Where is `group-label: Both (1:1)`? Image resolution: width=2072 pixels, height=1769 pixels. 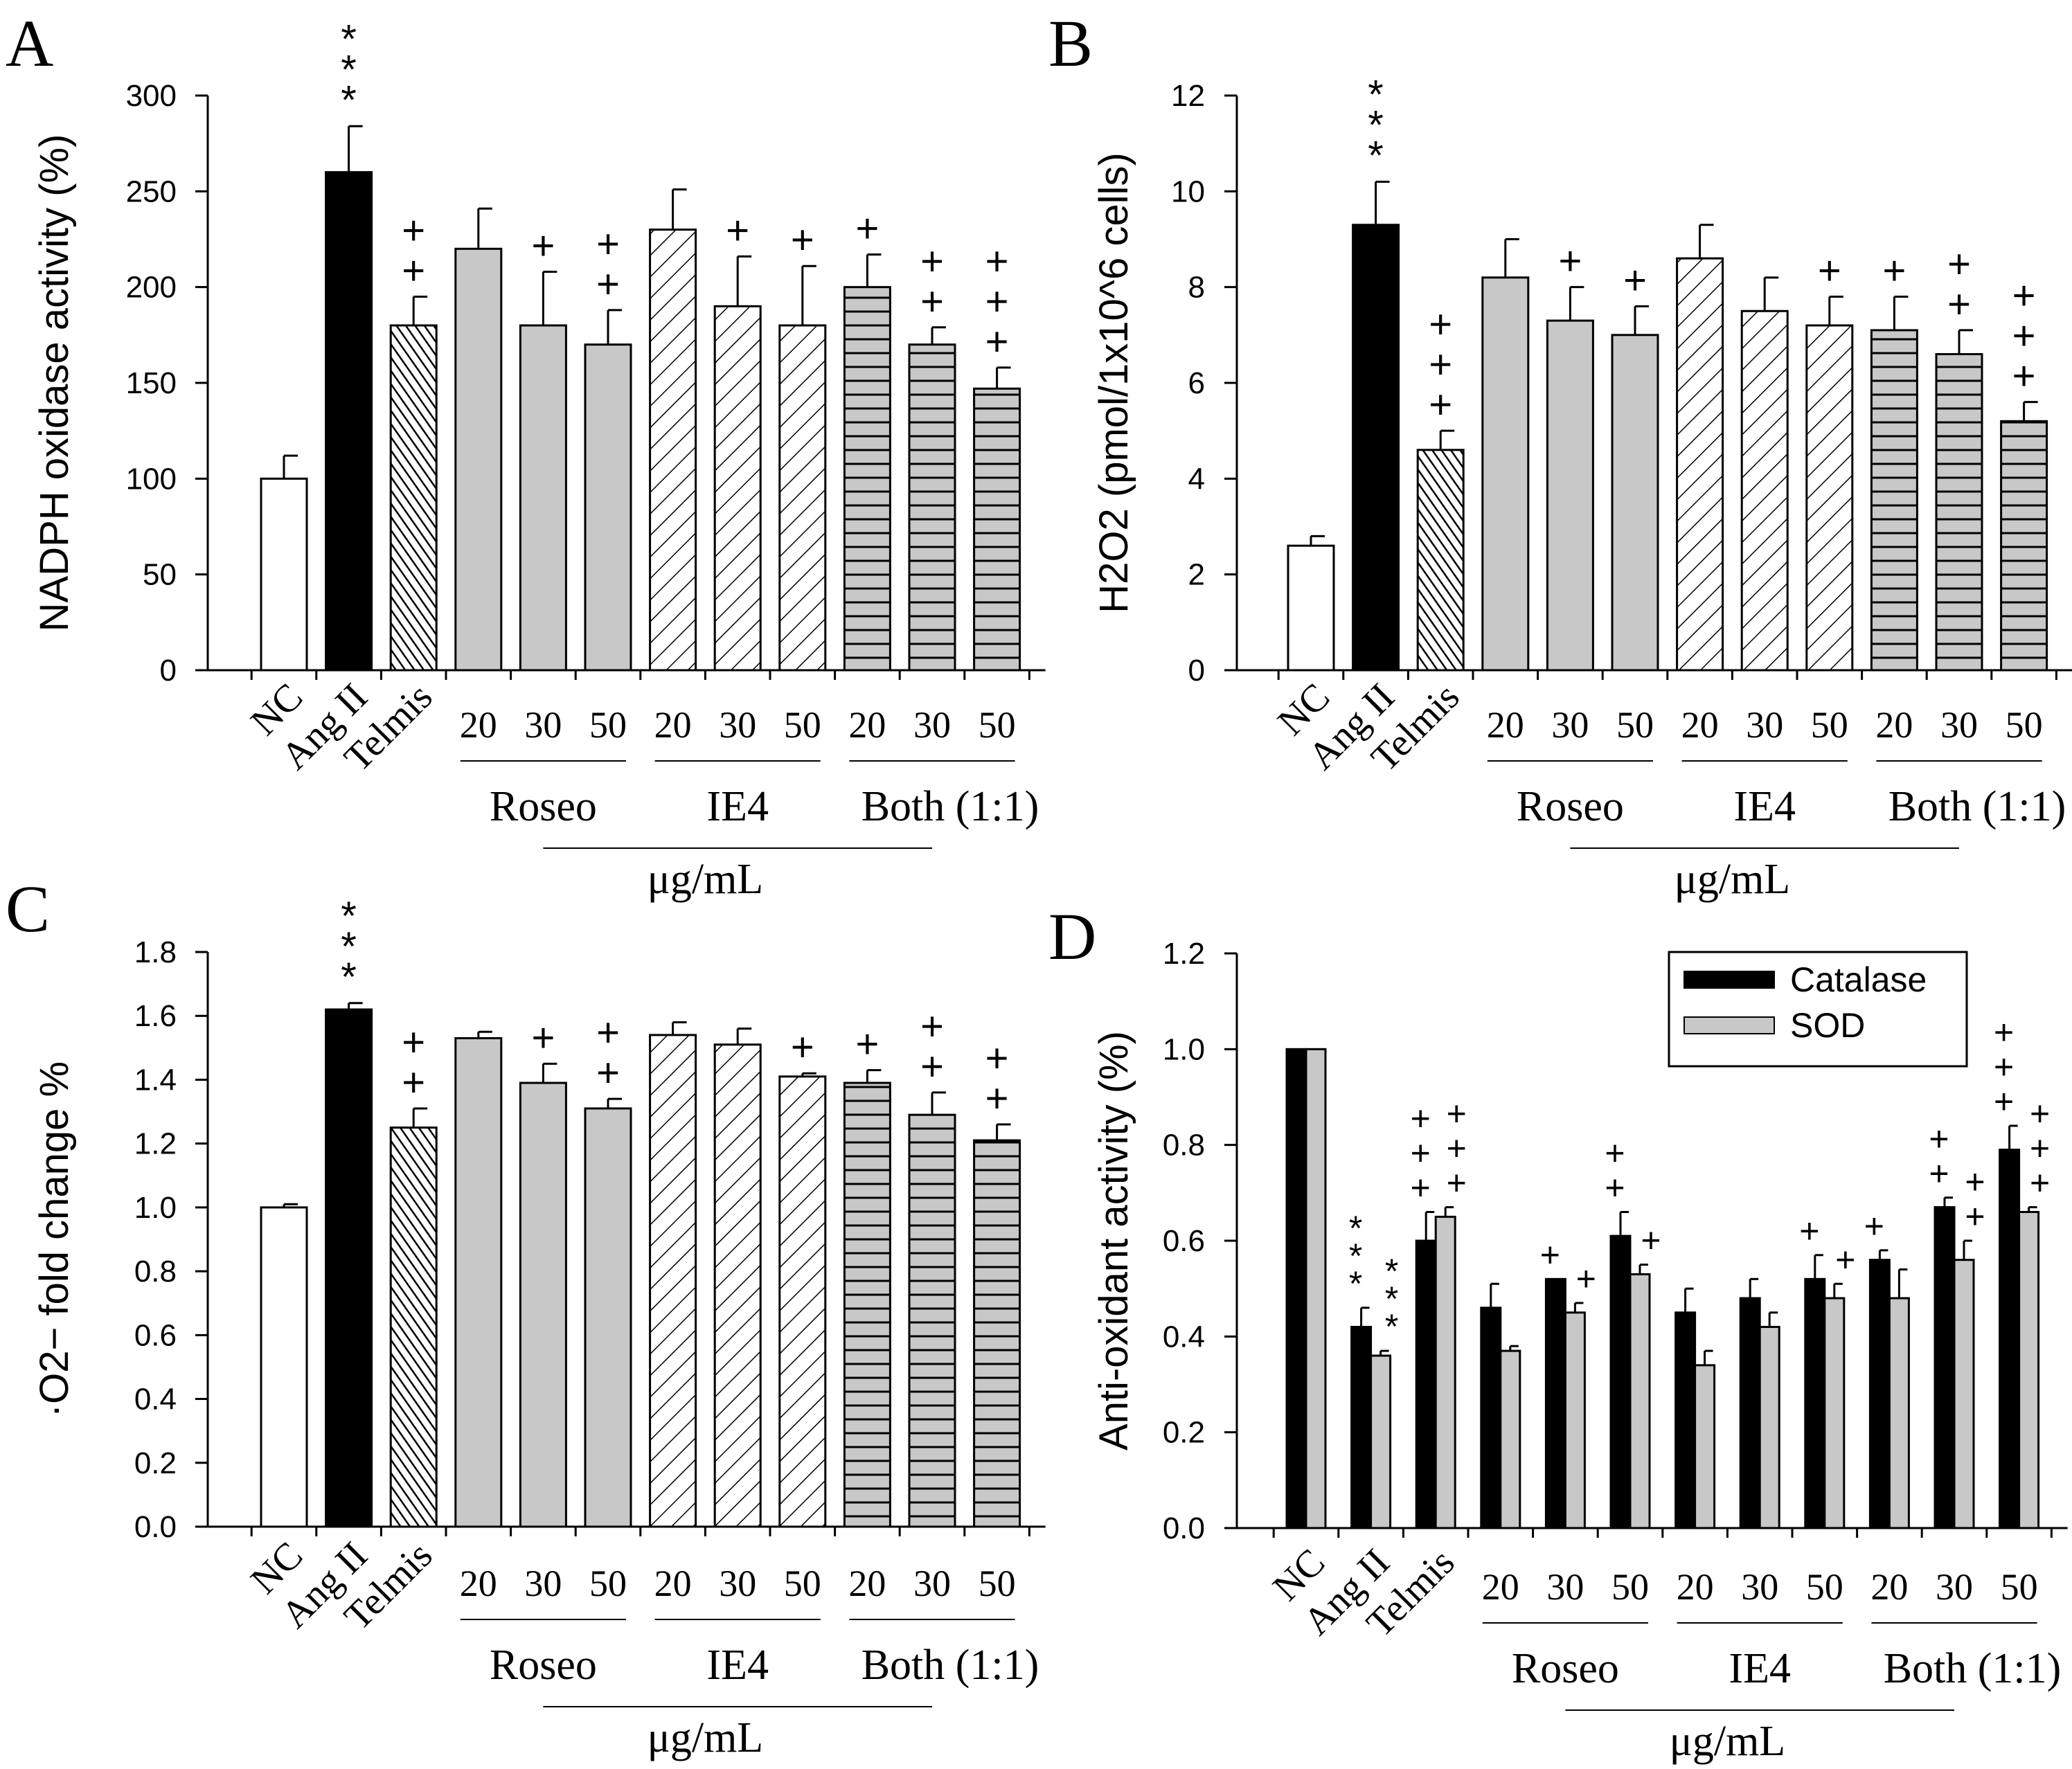
group-label: Both (1:1) is located at coordinates (950, 807).